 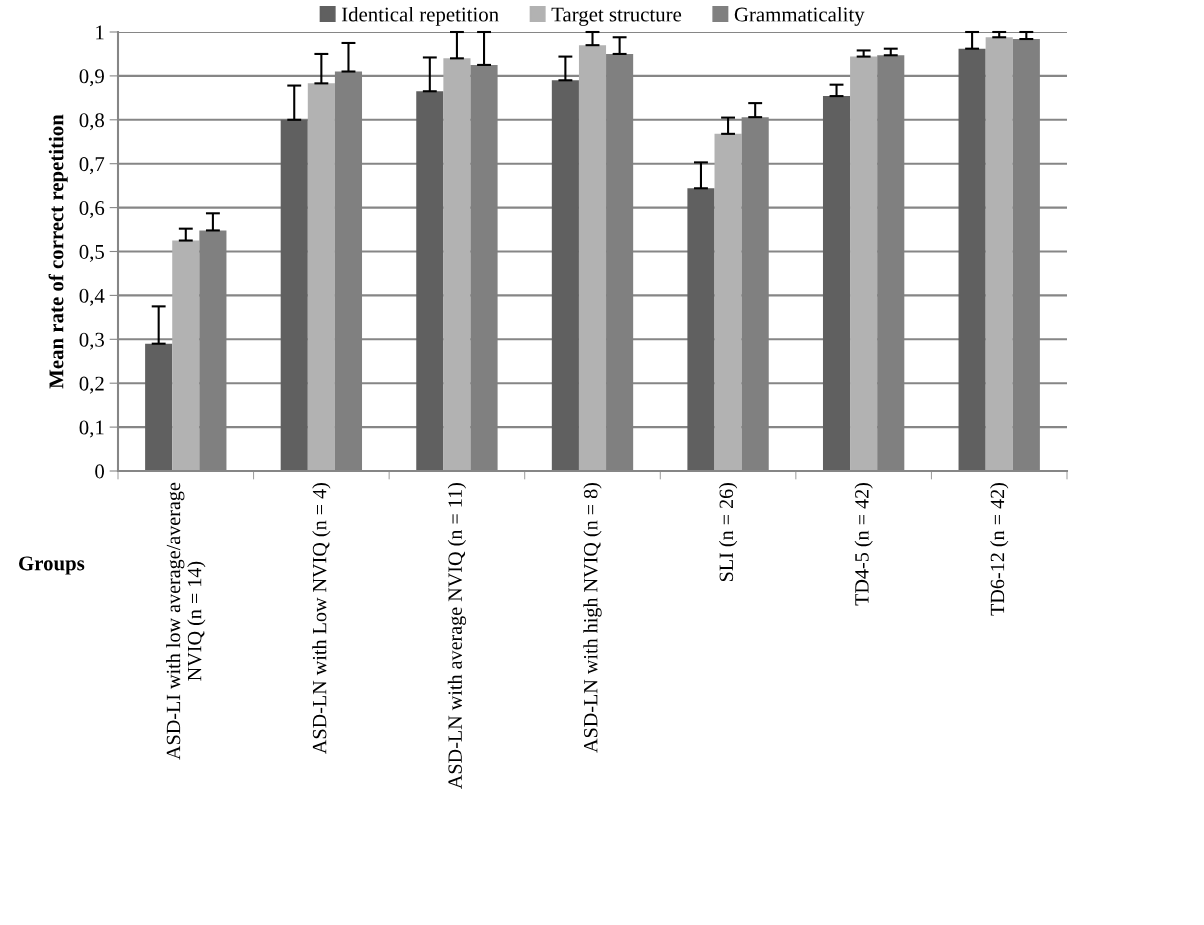 I want to click on y-tick-label: 0,5, so click(x=91, y=253).